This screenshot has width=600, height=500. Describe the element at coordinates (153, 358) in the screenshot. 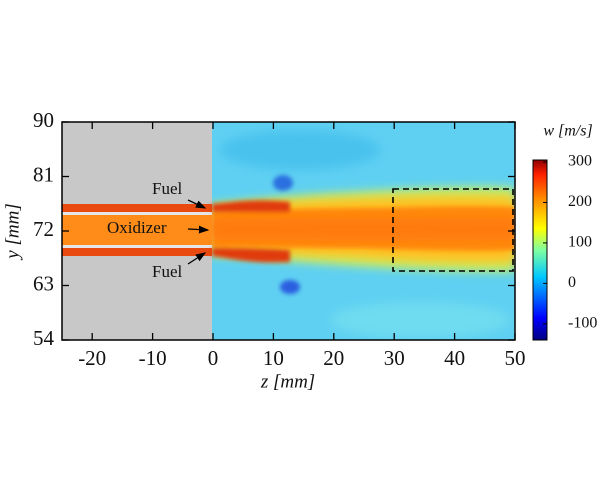

I see `x-tick-label: -10` at that location.